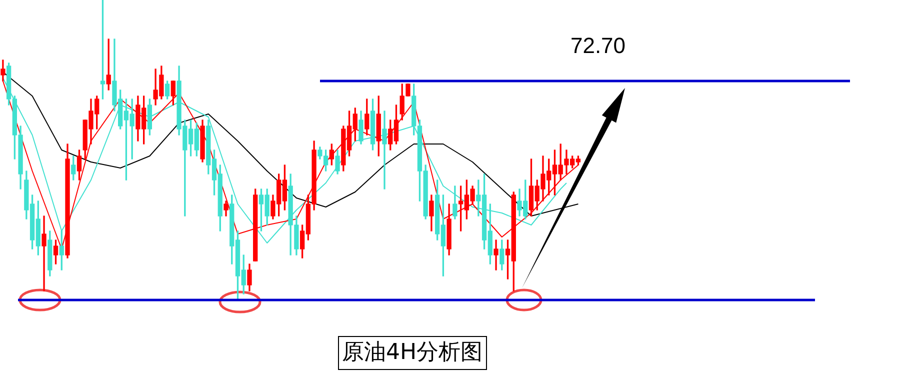 The height and width of the screenshot is (391, 904). I want to click on annotation: 72.70, so click(598, 45).